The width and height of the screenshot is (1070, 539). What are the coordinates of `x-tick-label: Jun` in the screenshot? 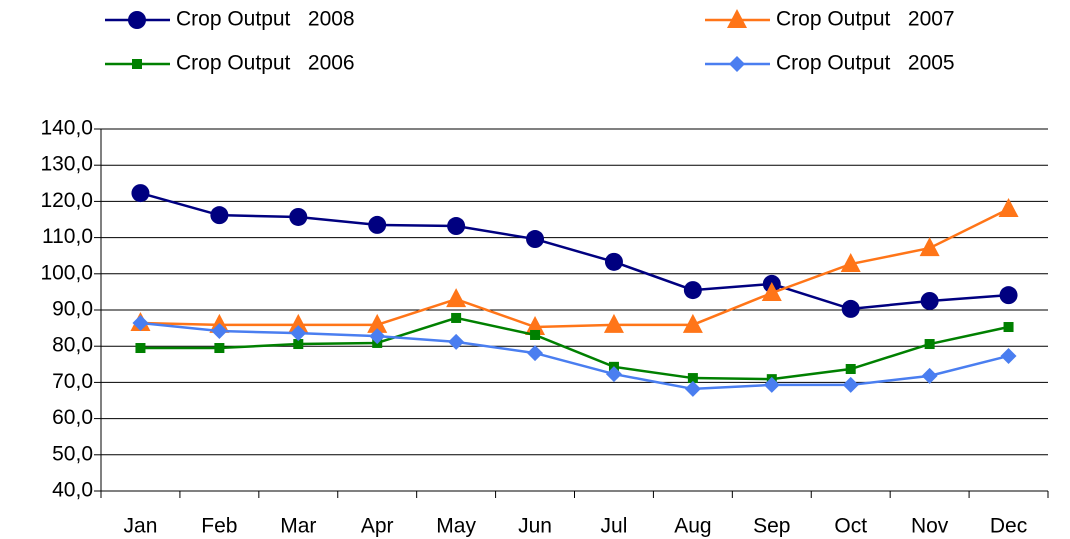 It's located at (535, 526).